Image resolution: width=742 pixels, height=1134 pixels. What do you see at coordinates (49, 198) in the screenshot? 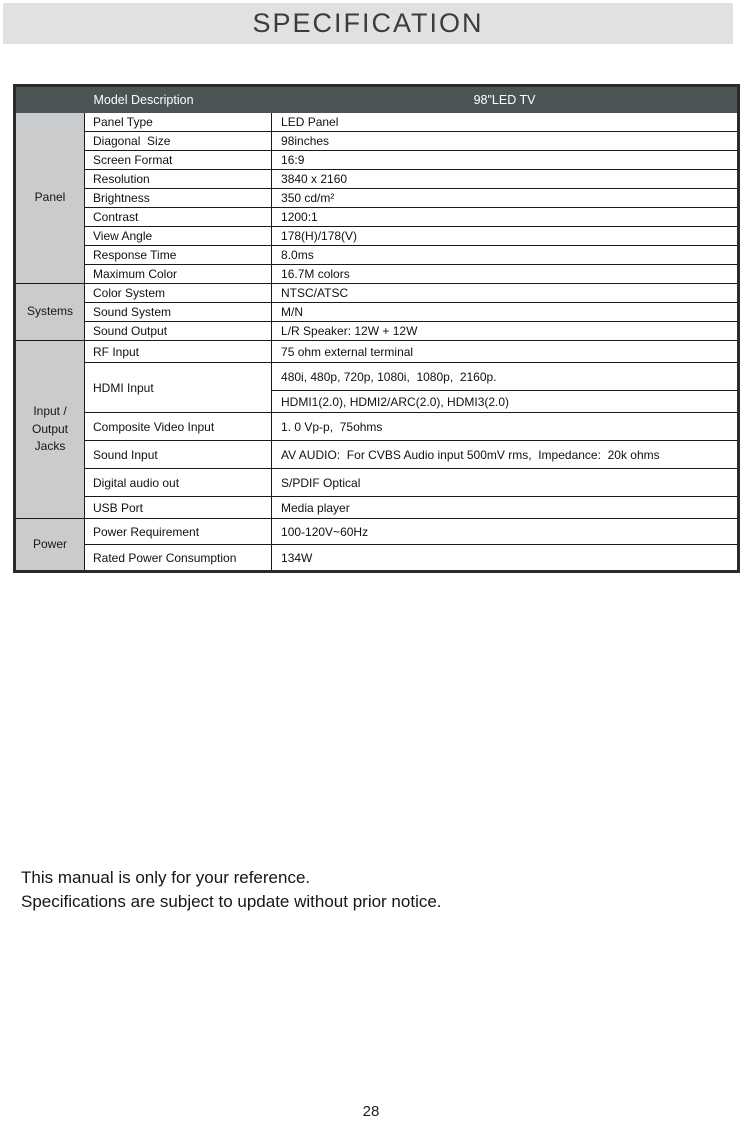
I see `section-label-panel: Panel` at bounding box center [49, 198].